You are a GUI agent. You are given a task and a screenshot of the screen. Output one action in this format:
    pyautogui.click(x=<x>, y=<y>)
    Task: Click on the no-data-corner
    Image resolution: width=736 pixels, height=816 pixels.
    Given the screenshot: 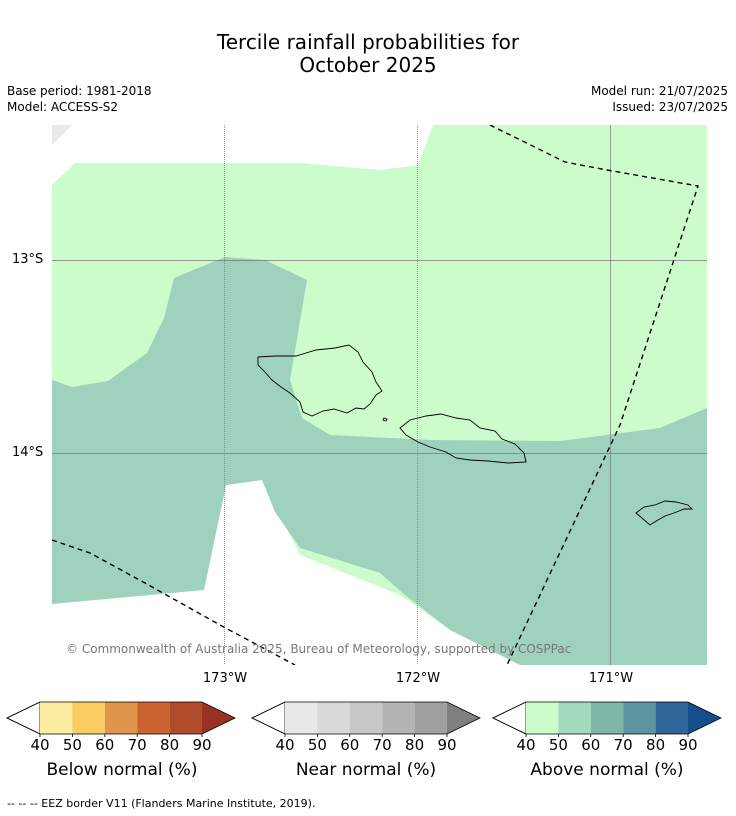 What is the action you would take?
    pyautogui.click(x=62, y=135)
    